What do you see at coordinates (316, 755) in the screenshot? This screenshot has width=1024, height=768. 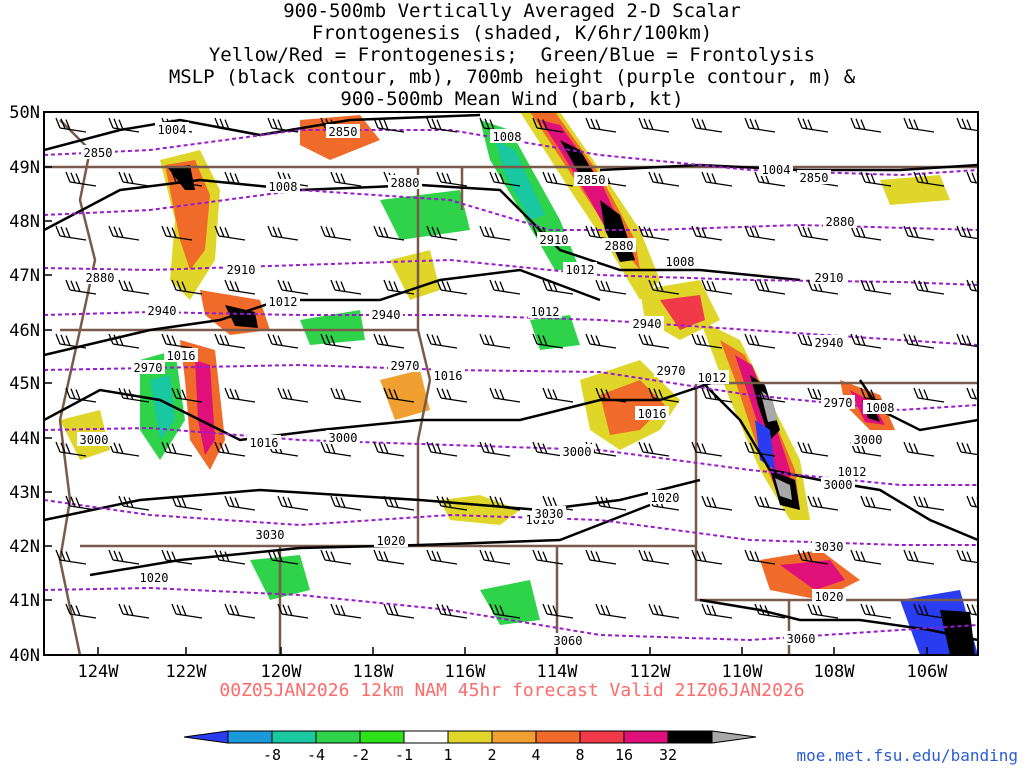 I see `colorbar-label: -4` at bounding box center [316, 755].